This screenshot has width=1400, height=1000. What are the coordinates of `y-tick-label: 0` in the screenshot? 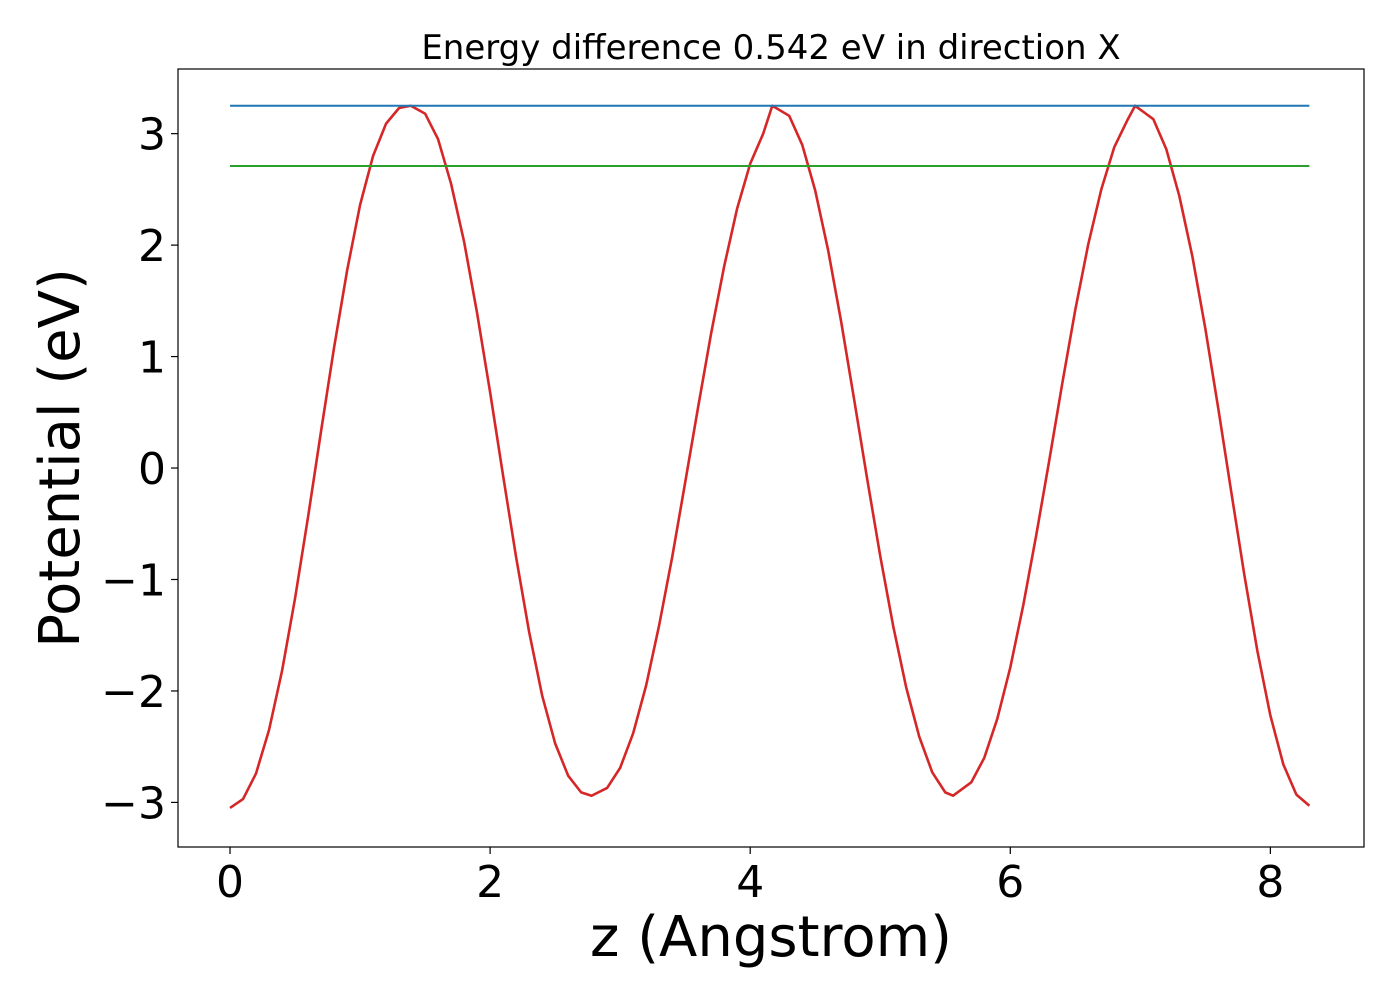 It's located at (152, 469).